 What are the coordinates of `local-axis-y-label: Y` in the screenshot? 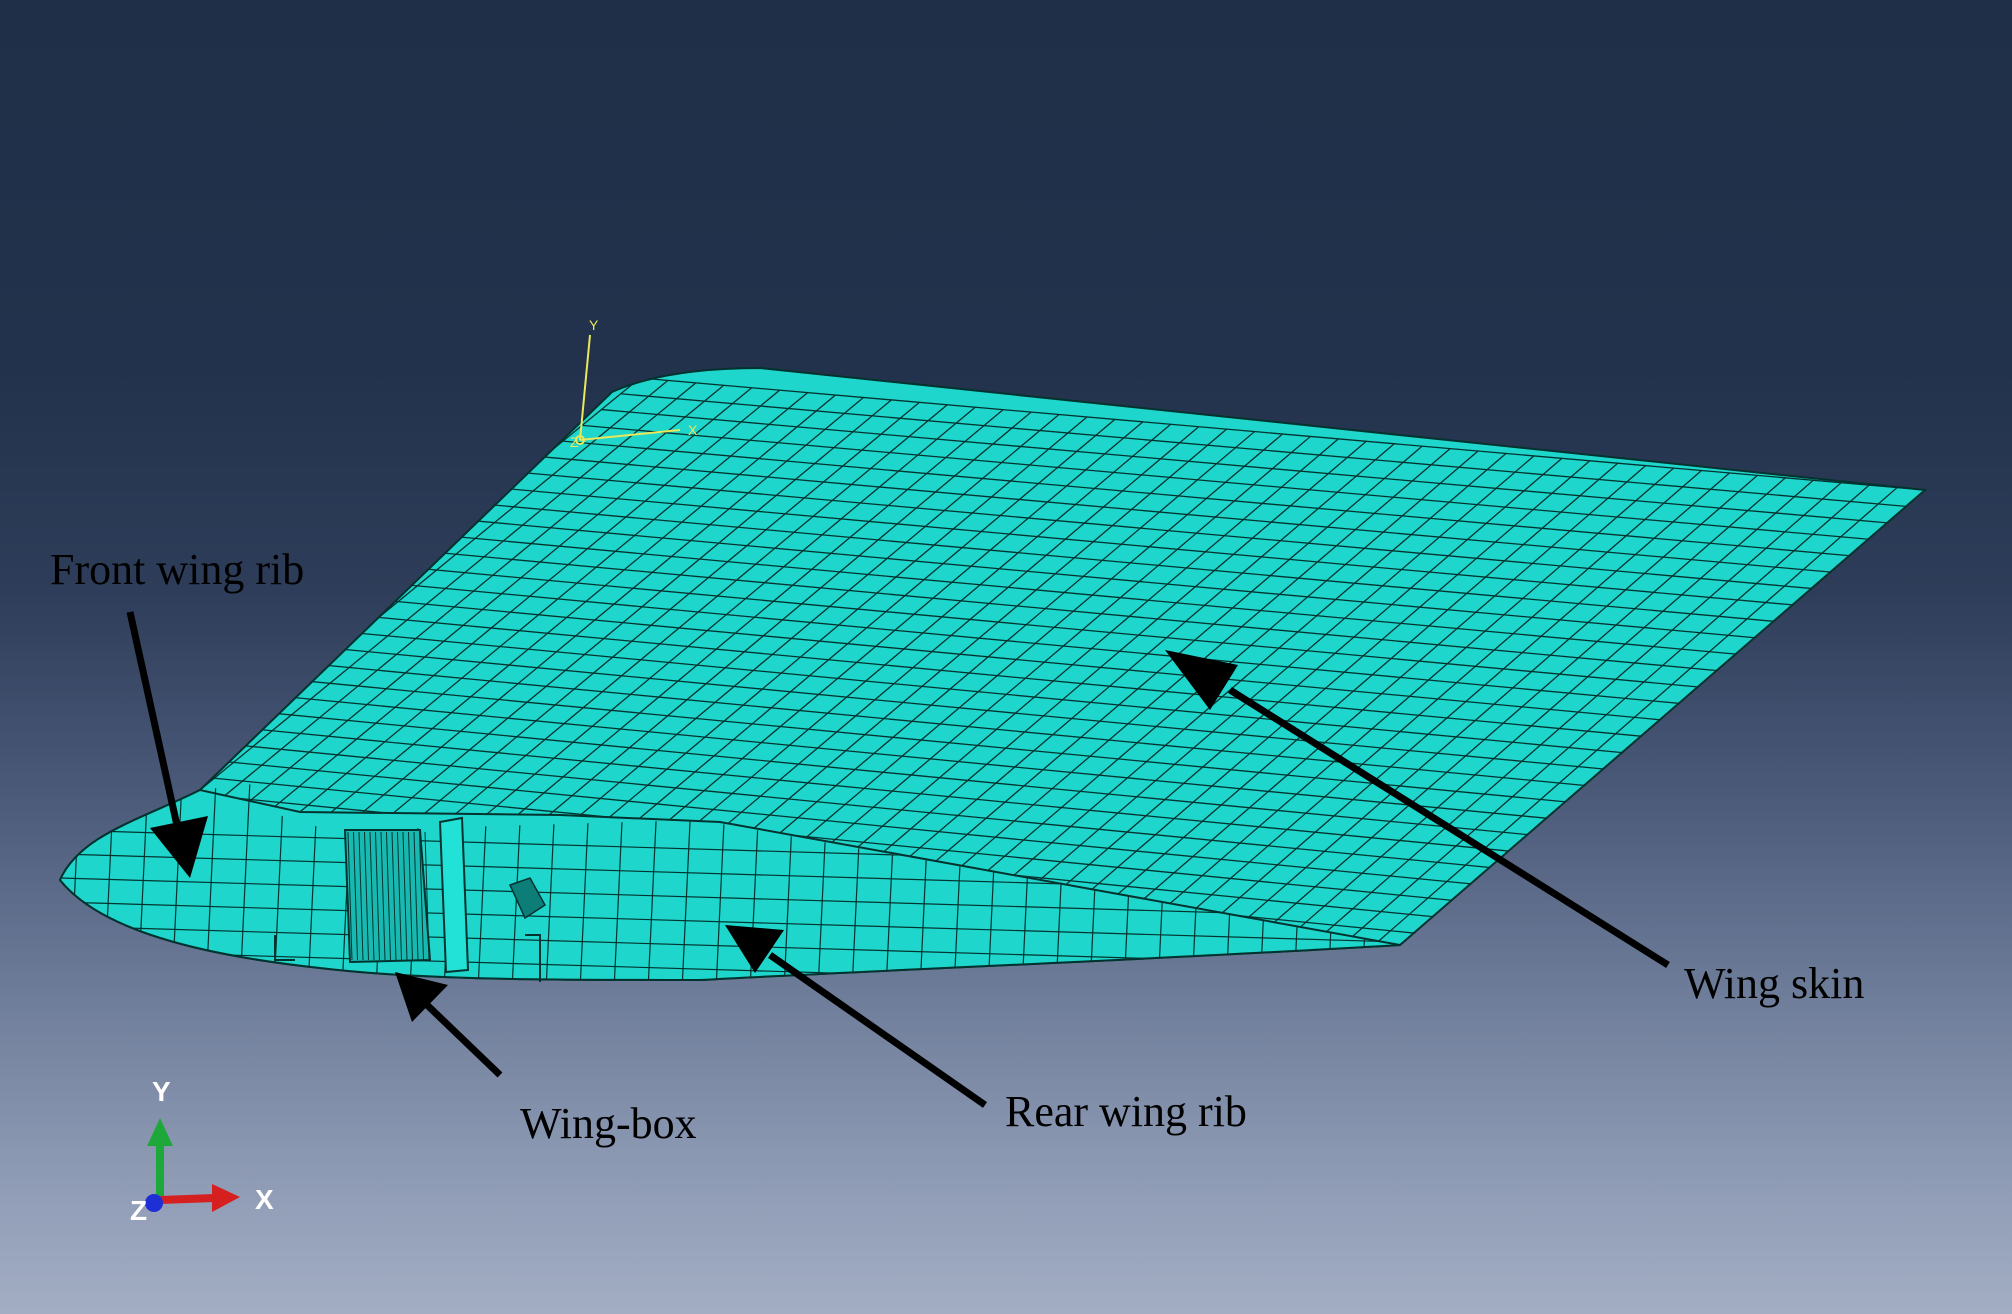 It's located at (594, 325).